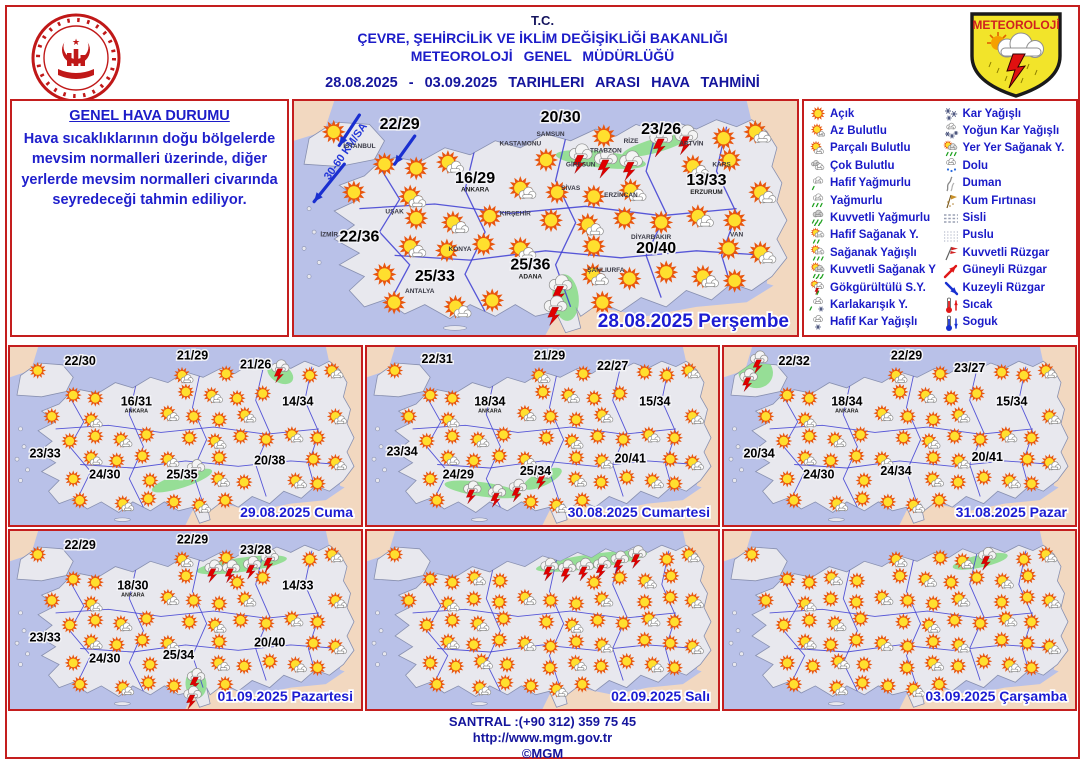 The width and height of the screenshot is (1085, 765). I want to click on city-label: ERZURUM, so click(706, 192).